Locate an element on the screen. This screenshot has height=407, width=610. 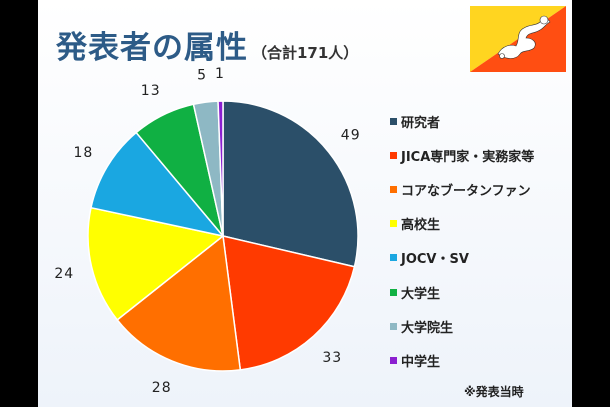
legend-item: コアなブータンファン is located at coordinates (462, 189).